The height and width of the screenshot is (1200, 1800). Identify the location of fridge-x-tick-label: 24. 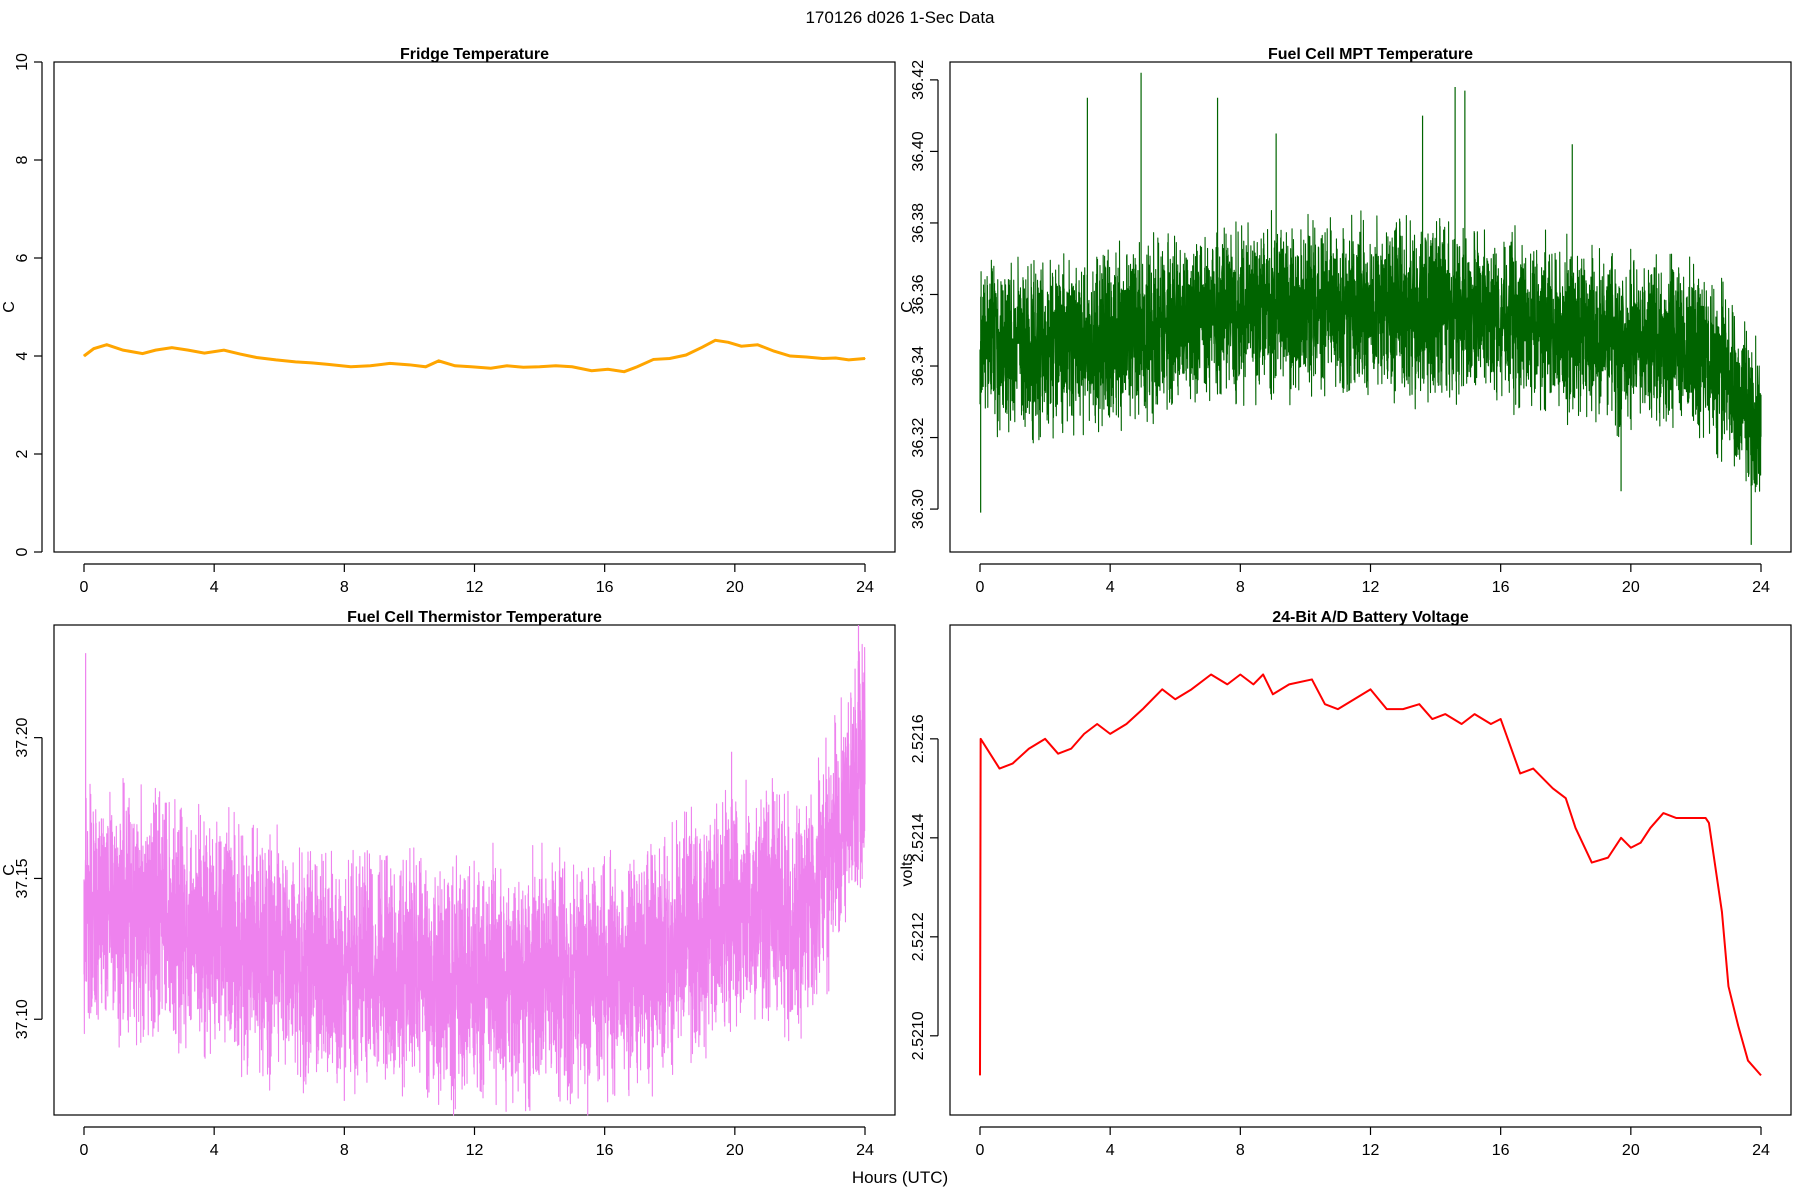
(865, 587).